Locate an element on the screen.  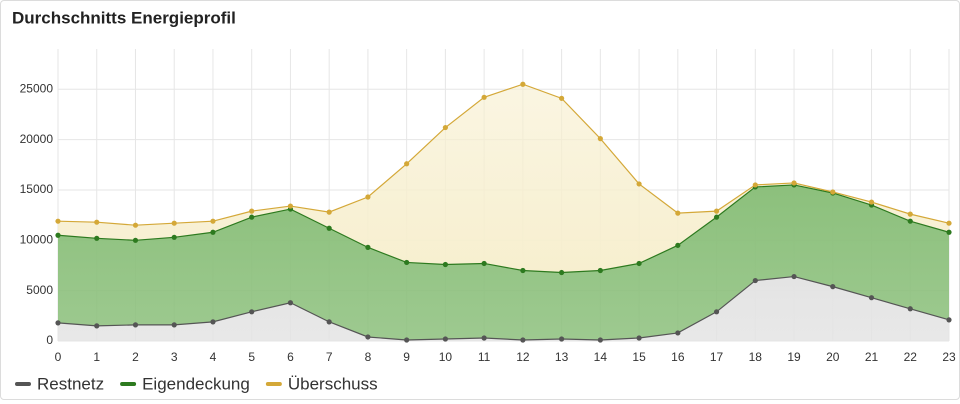
legend-label: Überschuss is located at coordinates (333, 383).